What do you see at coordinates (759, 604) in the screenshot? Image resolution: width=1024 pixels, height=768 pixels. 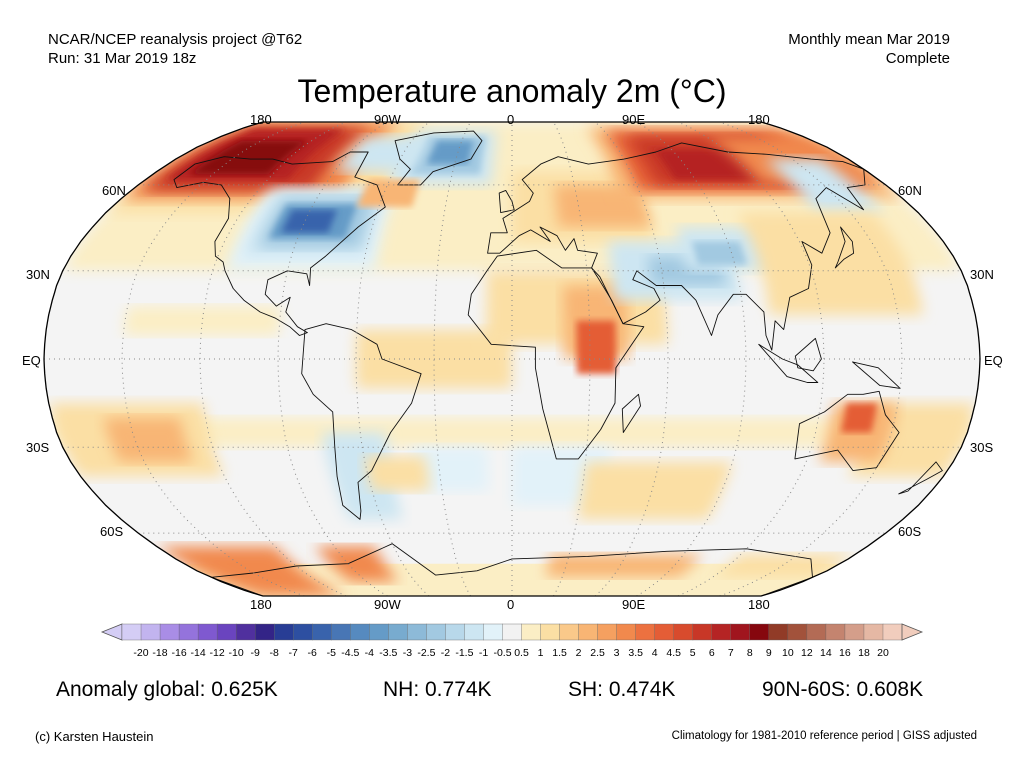 I see `lon-label-bottom-180e: 180` at bounding box center [759, 604].